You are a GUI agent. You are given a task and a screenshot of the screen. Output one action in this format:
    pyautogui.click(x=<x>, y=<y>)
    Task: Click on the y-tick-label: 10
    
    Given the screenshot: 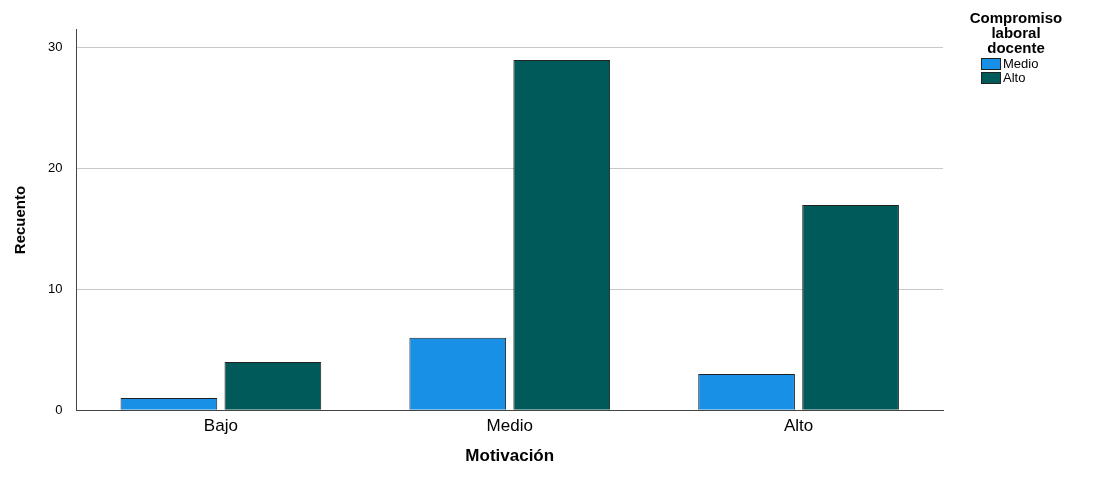 What is the action you would take?
    pyautogui.click(x=55, y=289)
    